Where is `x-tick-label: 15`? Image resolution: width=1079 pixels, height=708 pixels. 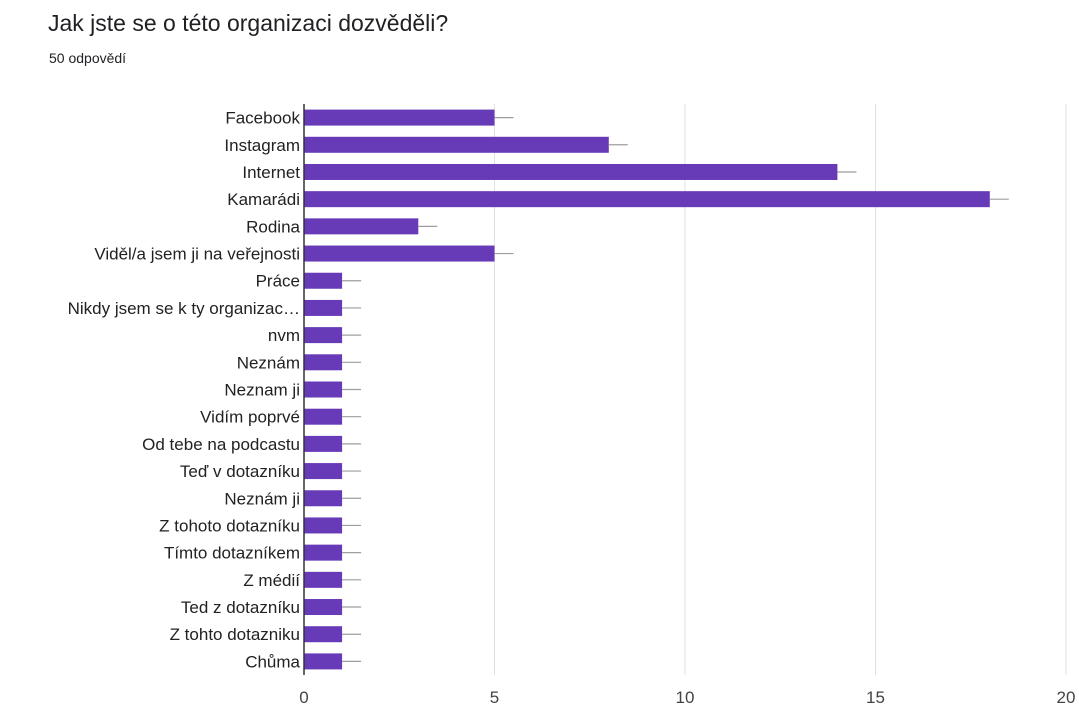
x-tick-label: 15 is located at coordinates (875, 697).